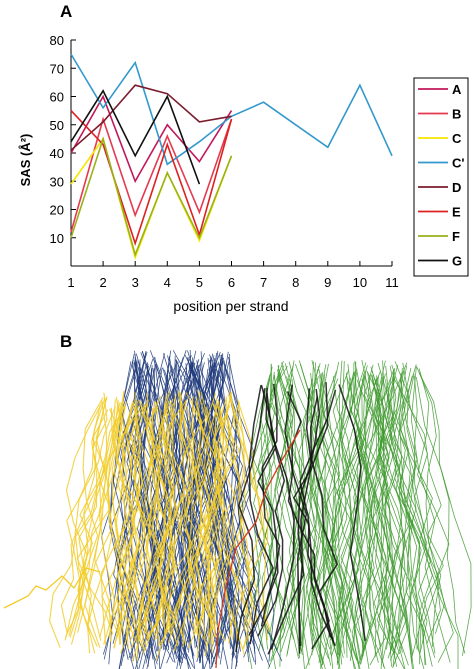 The height and width of the screenshot is (669, 474). I want to click on series-line-A, so click(151, 139).